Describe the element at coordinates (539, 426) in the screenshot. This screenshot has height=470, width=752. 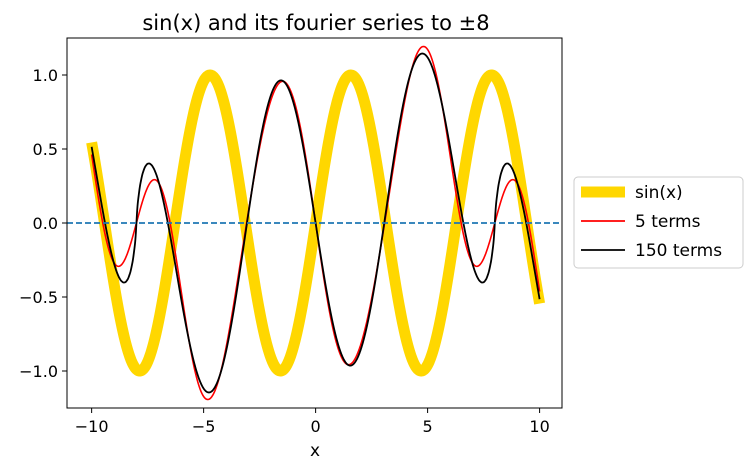
I see `x-tick-label: 10` at that location.